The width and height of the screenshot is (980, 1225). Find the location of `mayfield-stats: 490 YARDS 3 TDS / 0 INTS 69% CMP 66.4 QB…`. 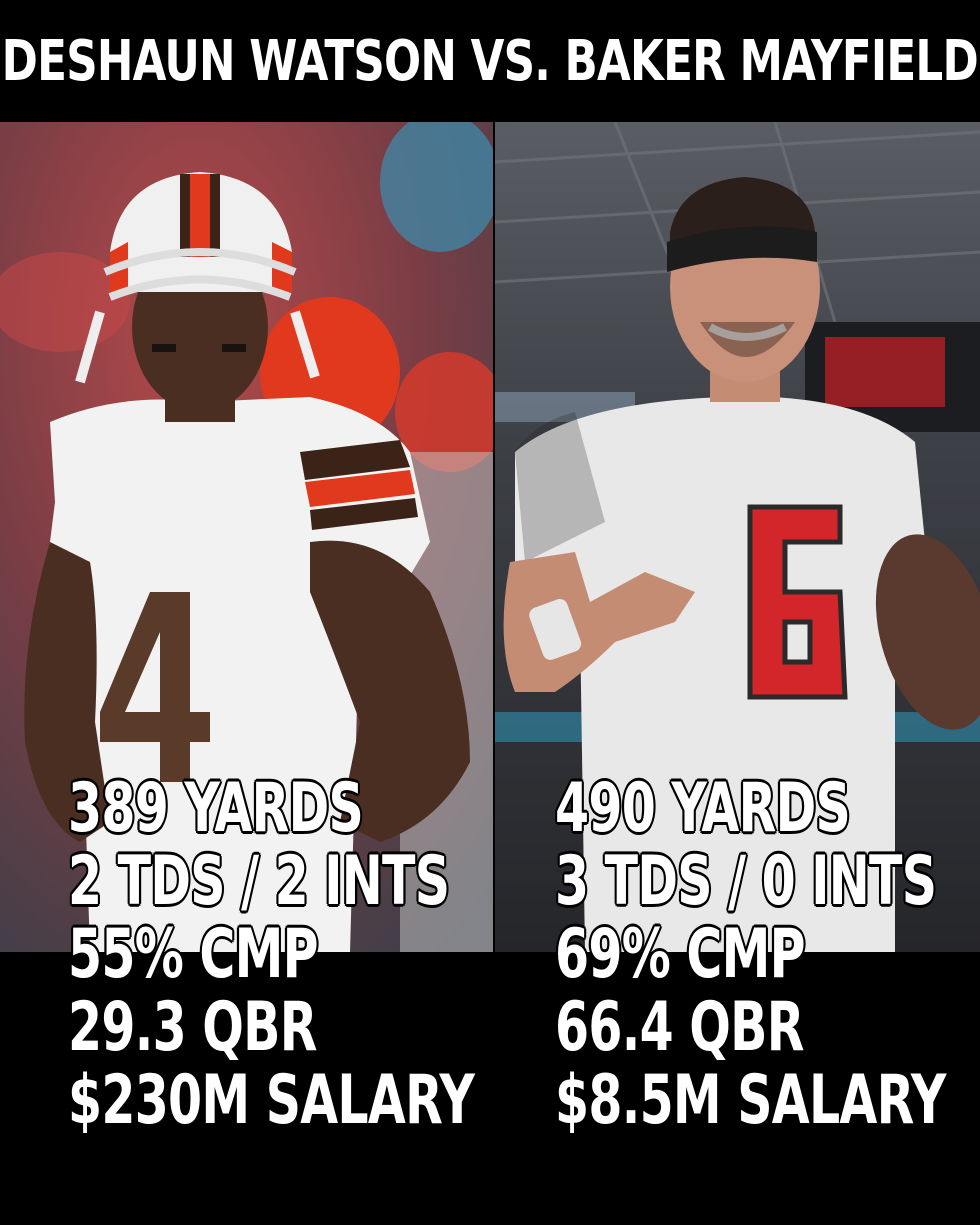

mayfield-stats: 490 YARDS 3 TDS / 0 INTS 69% CMP 66.4 QB… is located at coordinates (767, 954).